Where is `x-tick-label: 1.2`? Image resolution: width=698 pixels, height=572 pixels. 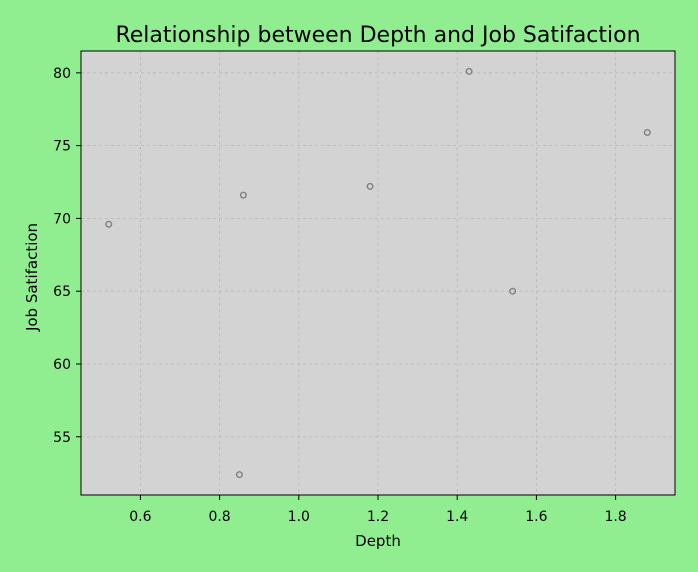
x-tick-label: 1.2 is located at coordinates (378, 517).